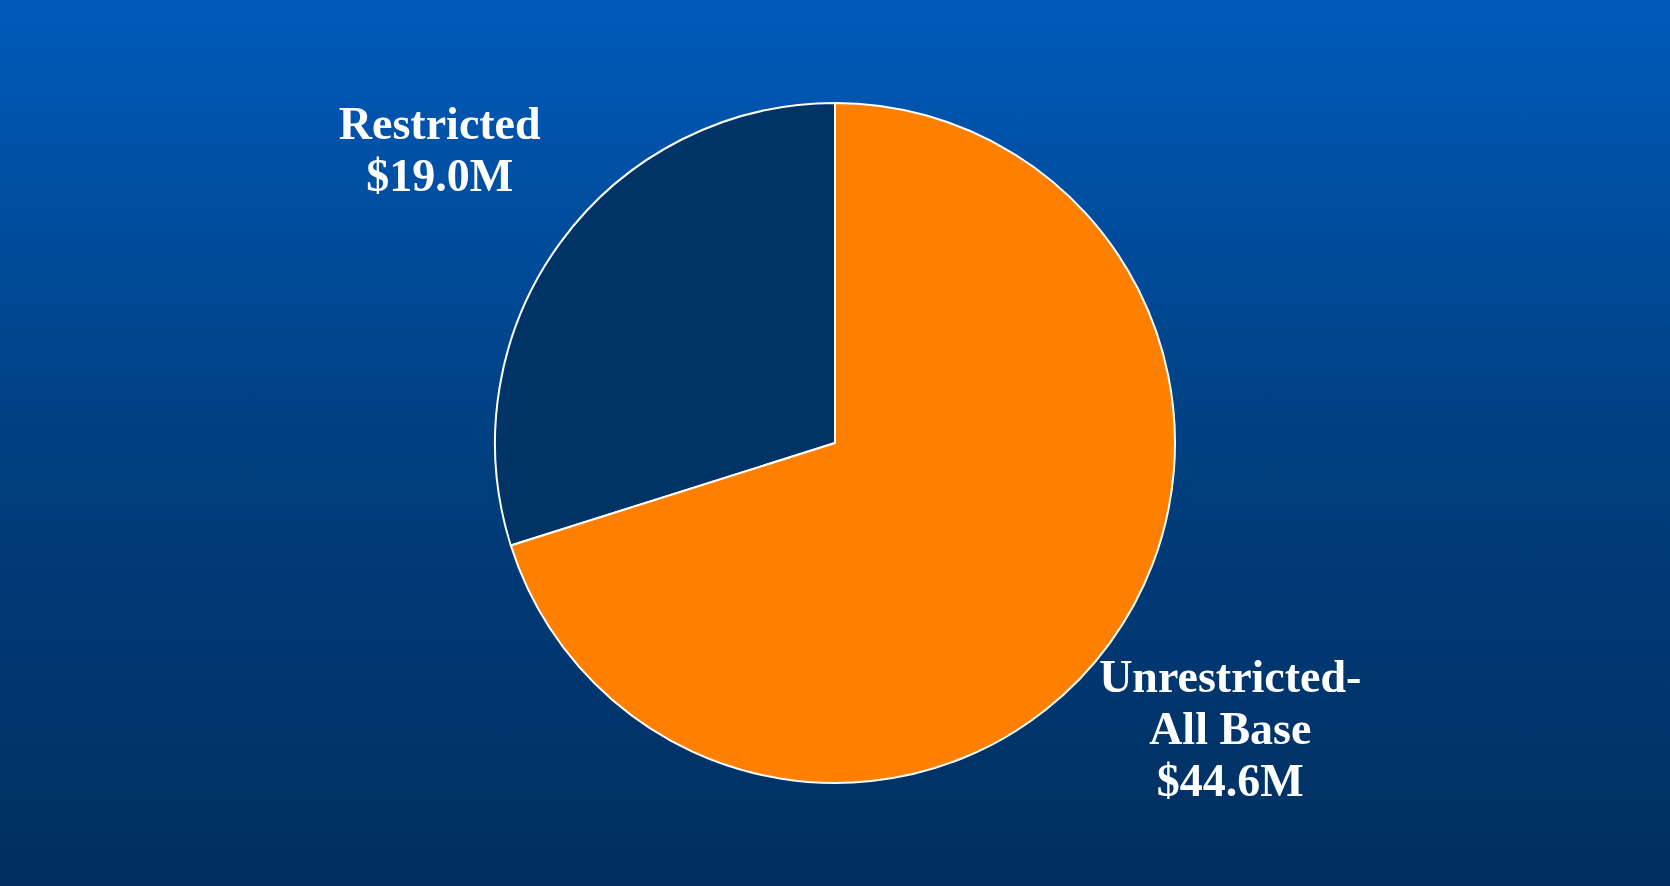 The width and height of the screenshot is (1670, 886). What do you see at coordinates (440, 176) in the screenshot?
I see `data-label: $19.0M` at bounding box center [440, 176].